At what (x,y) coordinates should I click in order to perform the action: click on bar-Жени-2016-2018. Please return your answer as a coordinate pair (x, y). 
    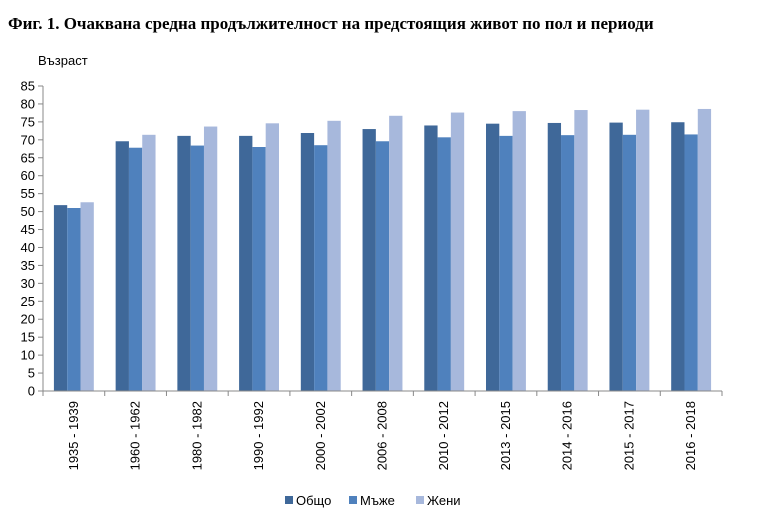
    Looking at the image, I should click on (704, 249).